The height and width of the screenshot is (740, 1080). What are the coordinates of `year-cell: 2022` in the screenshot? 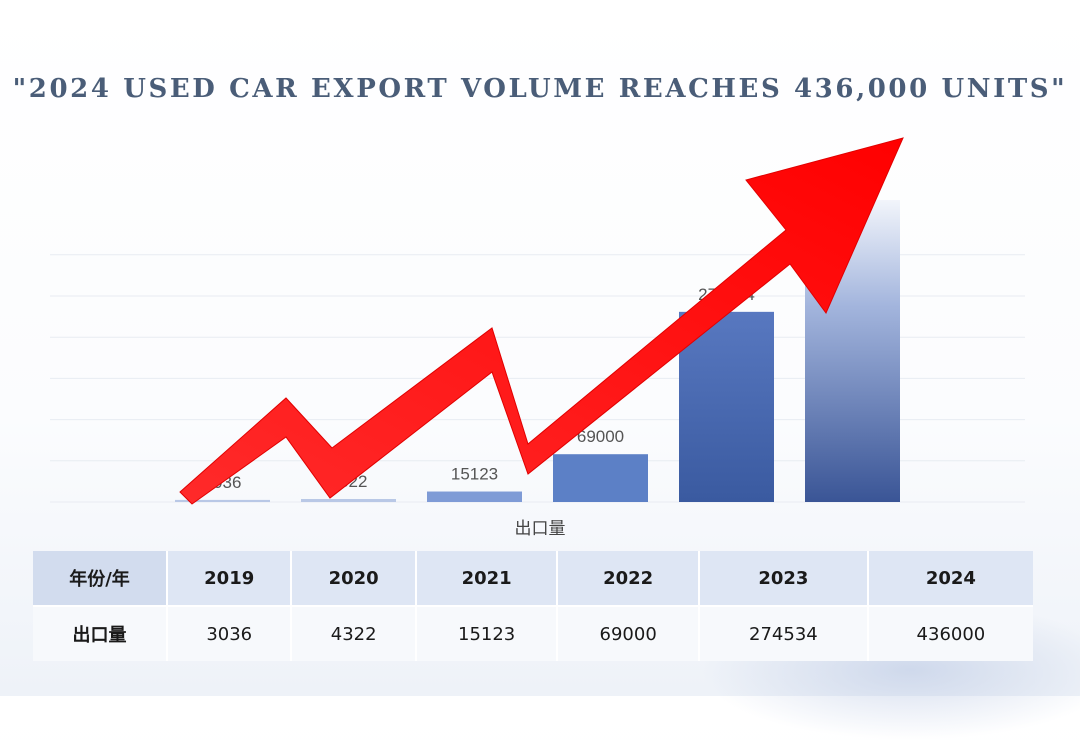 It's located at (629, 578).